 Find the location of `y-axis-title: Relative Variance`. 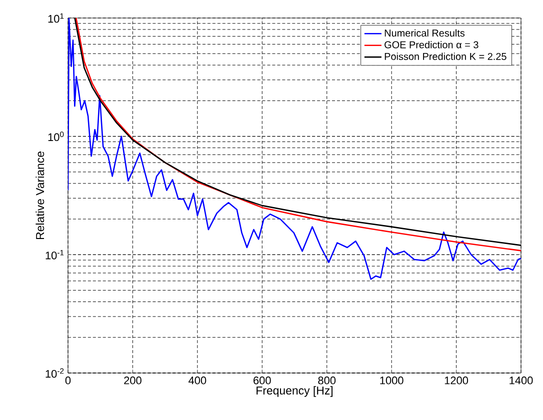

y-axis-title: Relative Variance is located at coordinates (40, 196).